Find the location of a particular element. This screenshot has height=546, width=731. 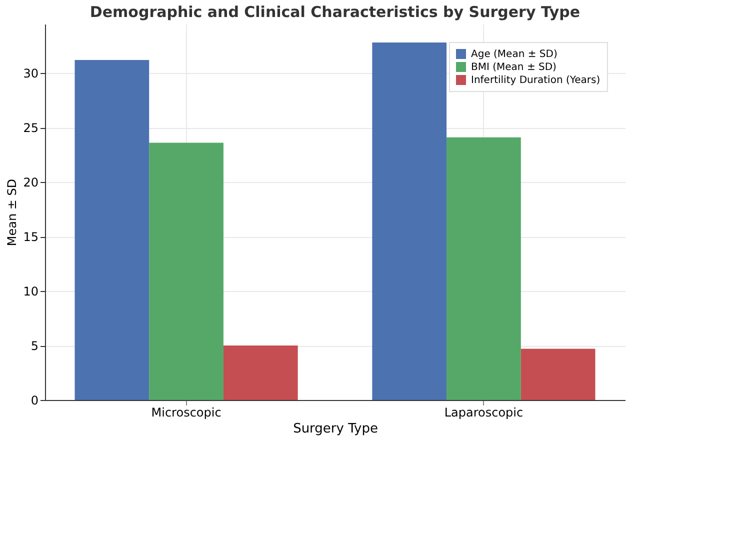

y-tick-label: 20 is located at coordinates (30, 183).